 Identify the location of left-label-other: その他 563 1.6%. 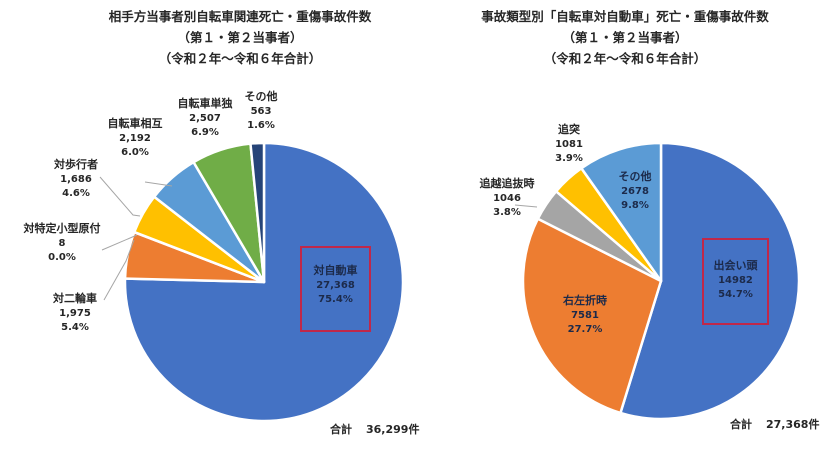
(261, 110).